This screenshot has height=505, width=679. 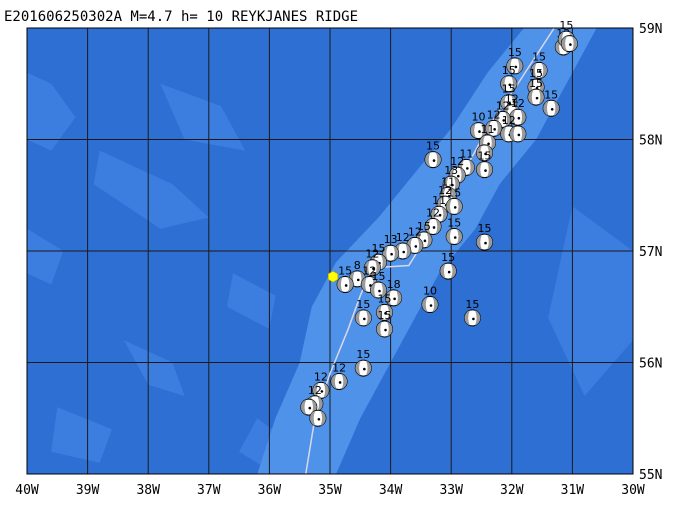 What do you see at coordinates (27, 490) in the screenshot?
I see `longitude-label: 40W` at bounding box center [27, 490].